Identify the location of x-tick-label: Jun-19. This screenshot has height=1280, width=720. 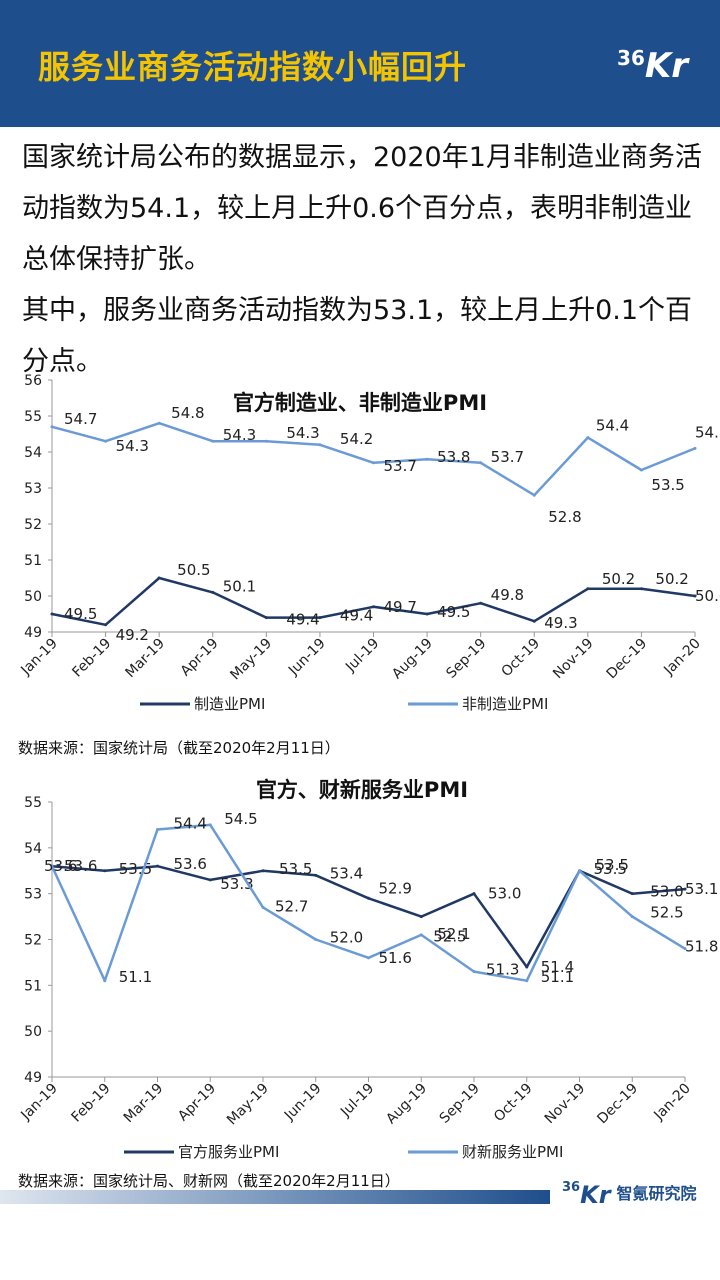
(307, 658).